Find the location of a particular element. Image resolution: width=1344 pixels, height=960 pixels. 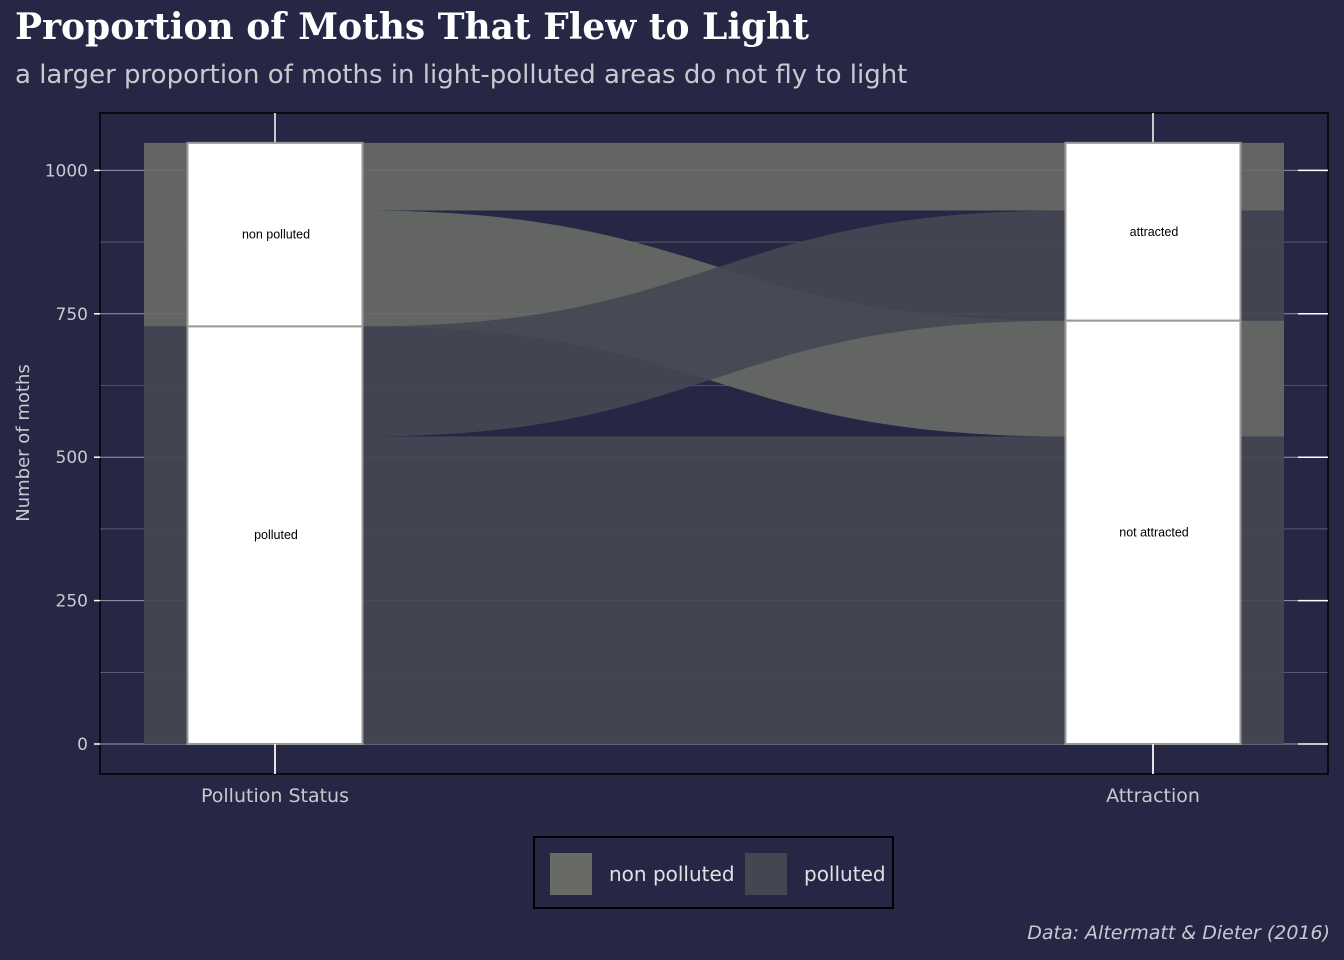

legend-swatch-non-polluted is located at coordinates (571, 874).